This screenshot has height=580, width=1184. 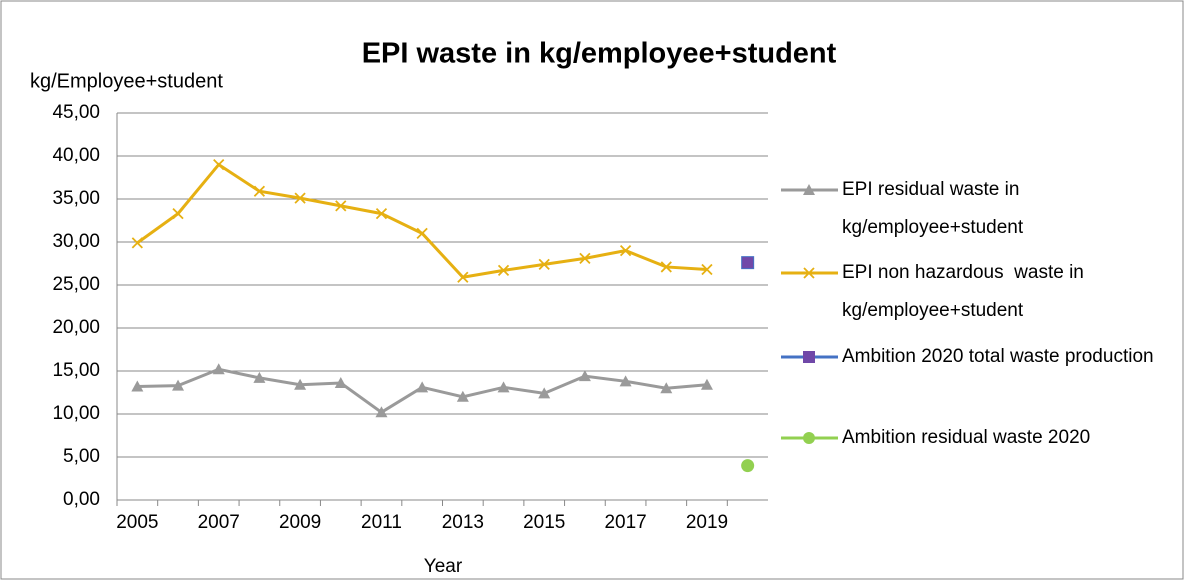 I want to click on x-tick-label: 2009, so click(x=300, y=522).